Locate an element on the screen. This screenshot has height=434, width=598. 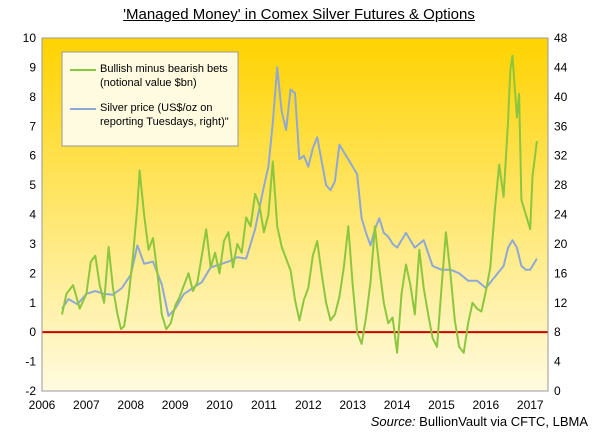
y-right-tick-label: 40 is located at coordinates (561, 97).